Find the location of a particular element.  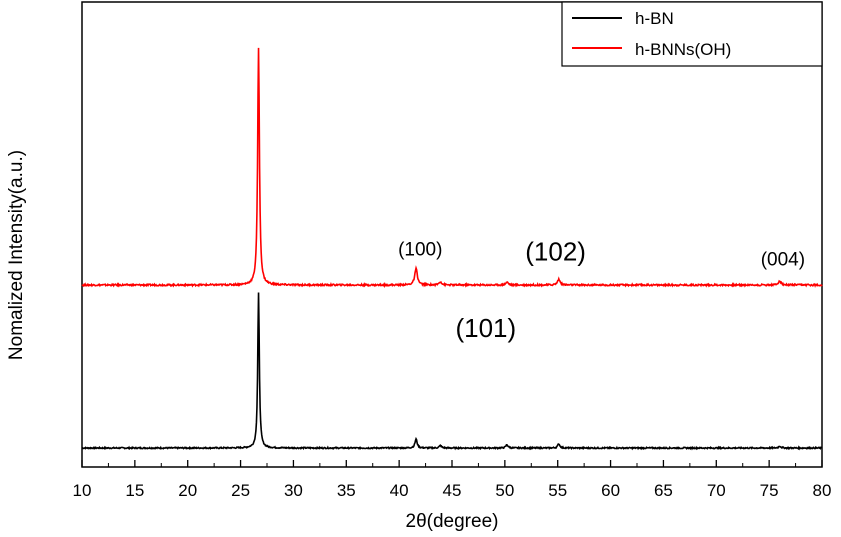

x-axis-title: 2θ(degree) is located at coordinates (452, 521).